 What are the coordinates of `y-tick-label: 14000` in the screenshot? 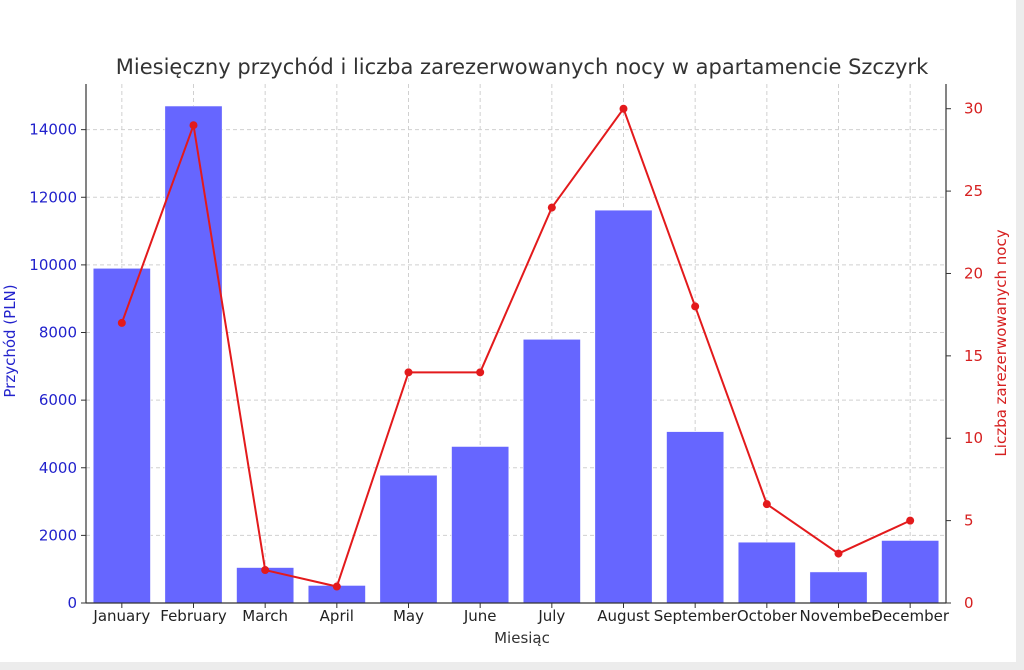 It's located at (53, 130).